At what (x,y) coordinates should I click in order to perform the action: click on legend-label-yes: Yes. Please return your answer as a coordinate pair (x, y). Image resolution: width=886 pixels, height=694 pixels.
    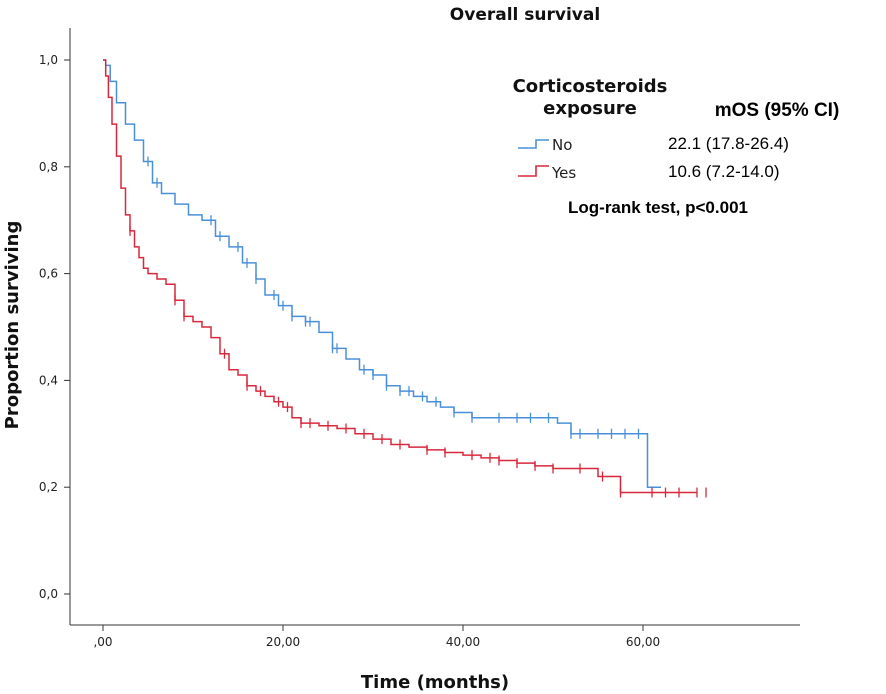
    Looking at the image, I should click on (563, 173).